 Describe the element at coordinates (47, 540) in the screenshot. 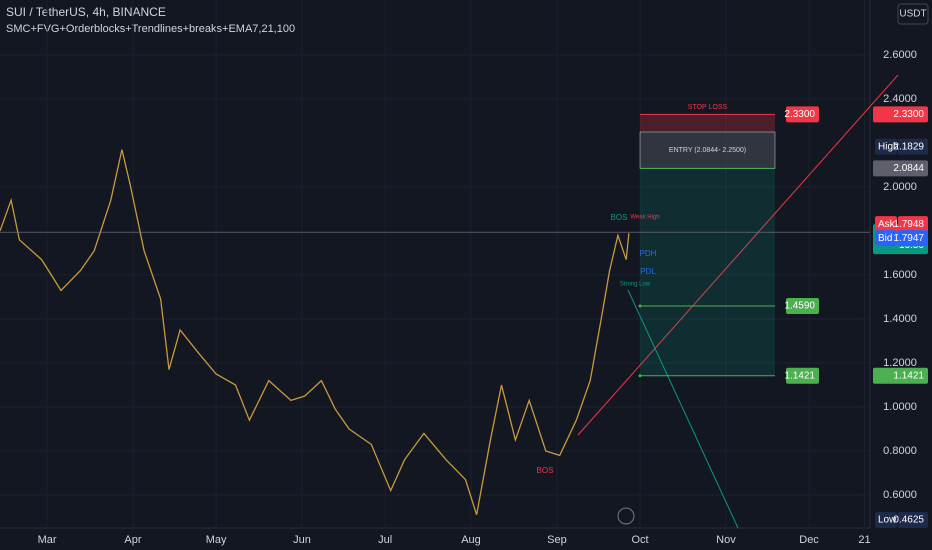

I see `x-tick-label: Mar` at that location.